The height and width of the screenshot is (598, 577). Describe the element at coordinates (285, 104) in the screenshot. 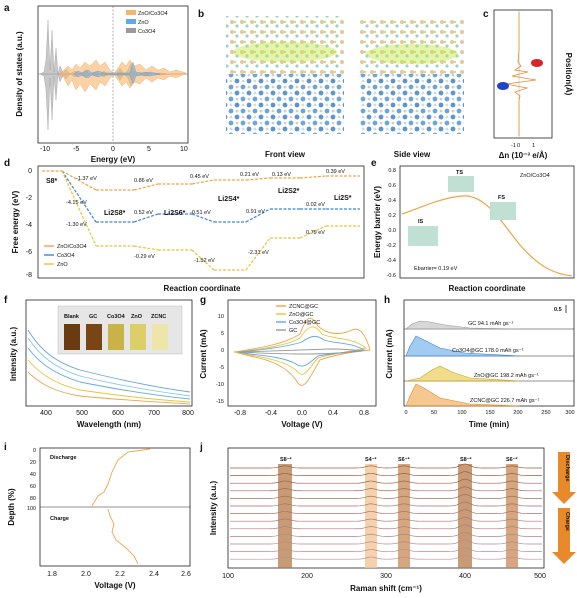

I see `front-substrate-layer` at that location.